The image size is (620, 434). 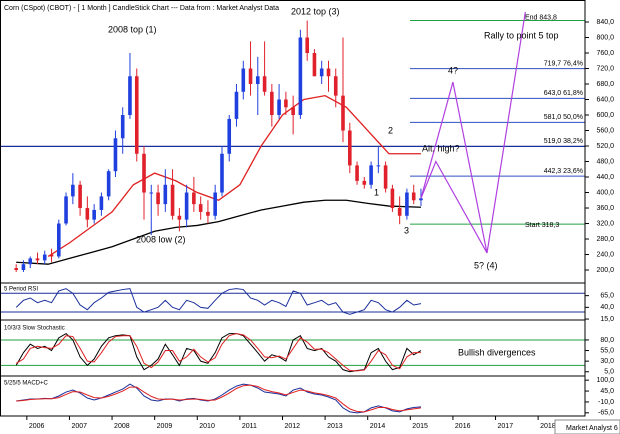 What do you see at coordinates (607, 361) in the screenshot?
I see `y-tick-label: 30,0` at bounding box center [607, 361].